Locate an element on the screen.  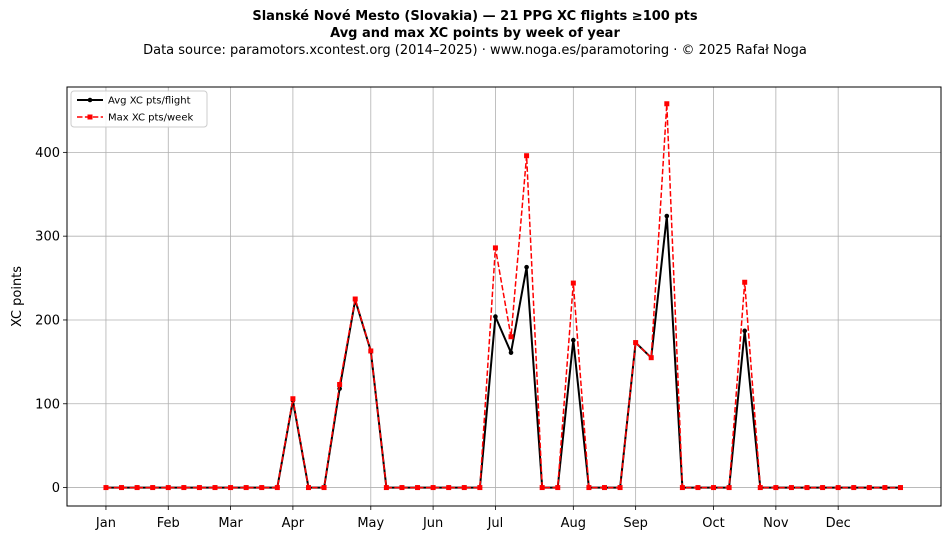
x-tick-label: Nov is located at coordinates (776, 523).